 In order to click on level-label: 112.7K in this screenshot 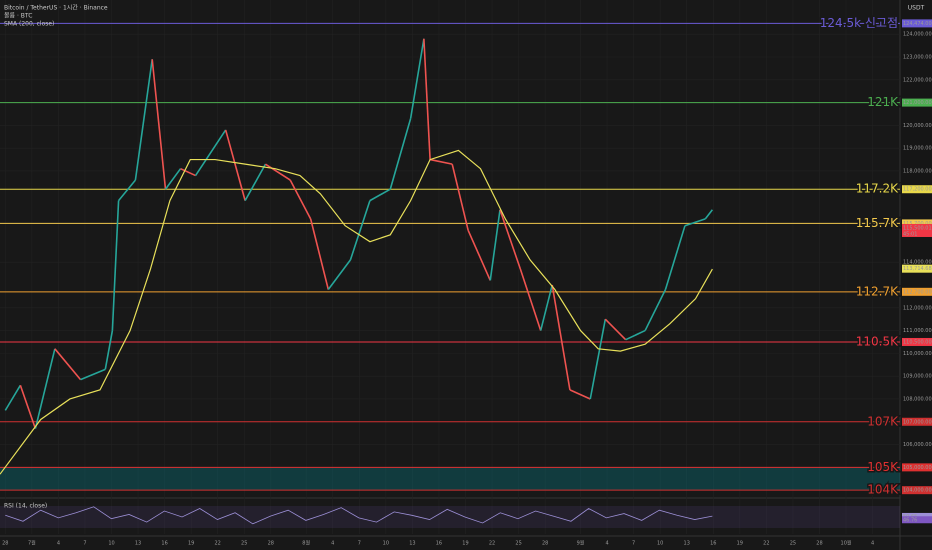, I will do `click(877, 291)`.